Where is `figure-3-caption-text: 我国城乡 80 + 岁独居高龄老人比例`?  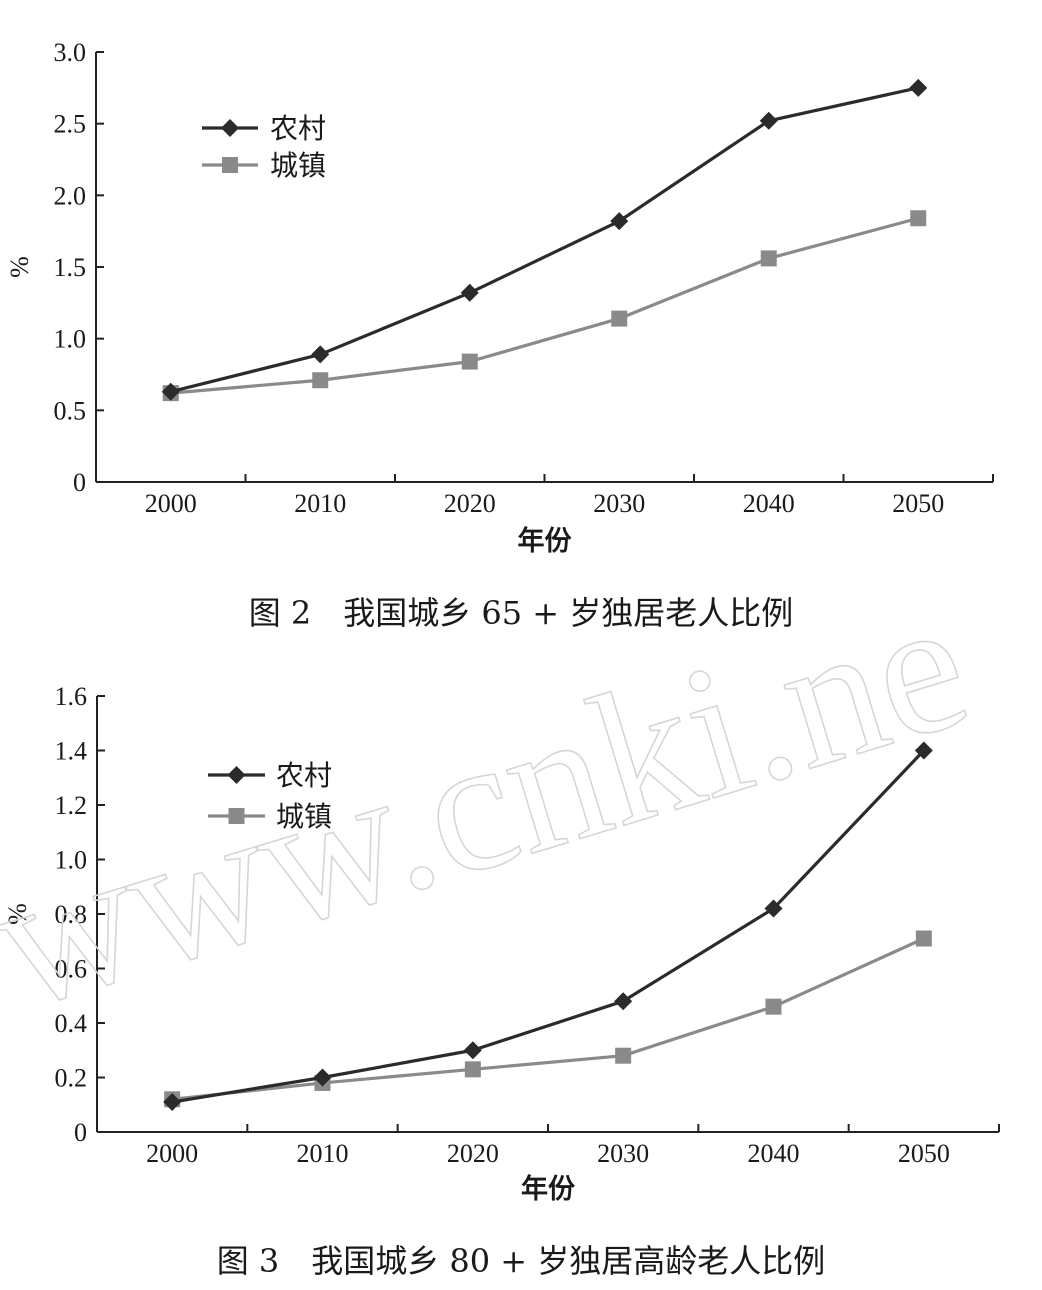 figure-3-caption-text: 我国城乡 80 + 岁独居高龄老人比例 is located at coordinates (568, 1261).